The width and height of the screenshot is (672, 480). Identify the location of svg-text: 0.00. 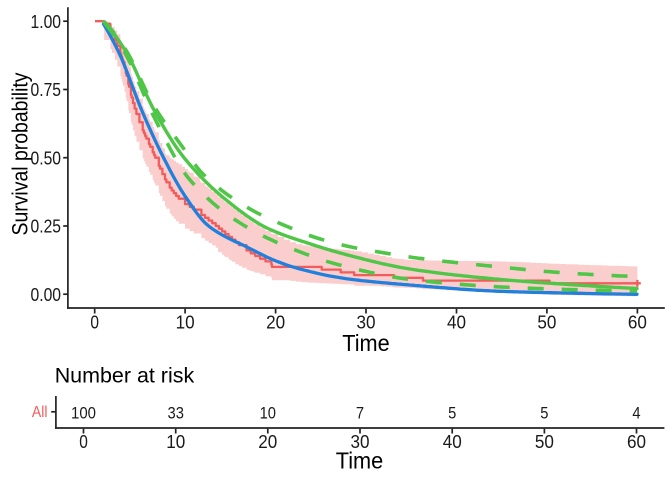
(46, 294).